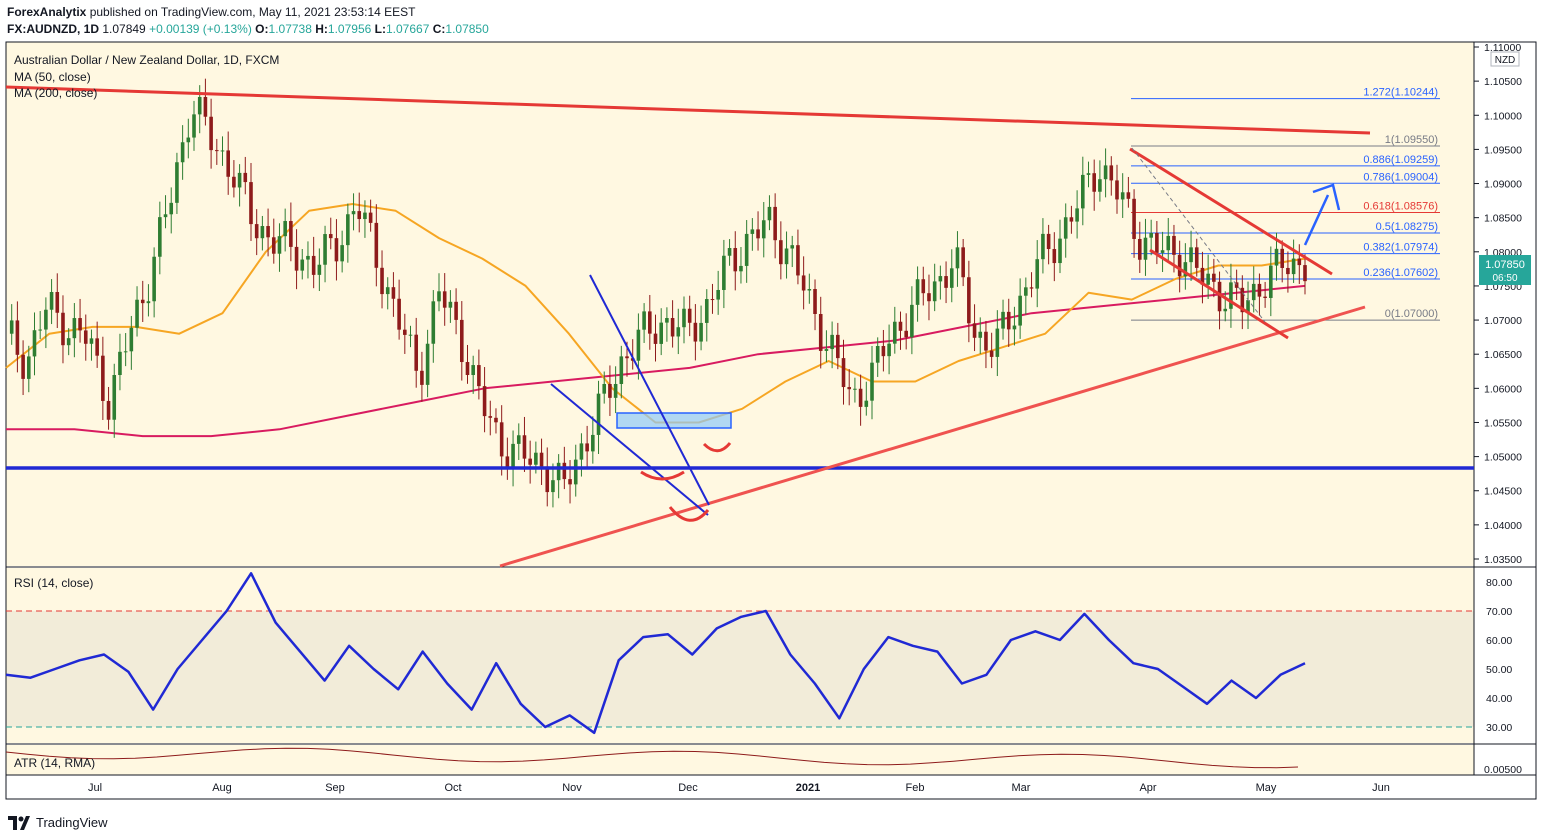  What do you see at coordinates (1231, 211) in the screenshot?
I see `channel-upper` at bounding box center [1231, 211].